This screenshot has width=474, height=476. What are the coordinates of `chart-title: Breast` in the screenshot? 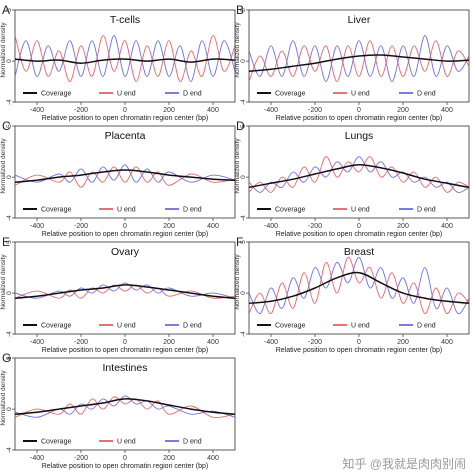 It's located at (359, 252).